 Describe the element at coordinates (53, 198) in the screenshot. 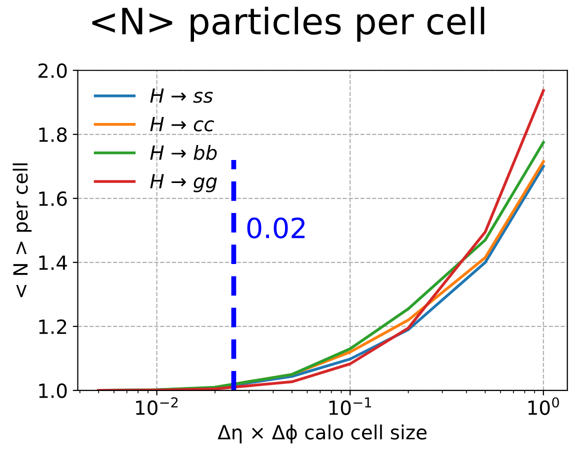

I see `y-tick-label: 1.6` at that location.